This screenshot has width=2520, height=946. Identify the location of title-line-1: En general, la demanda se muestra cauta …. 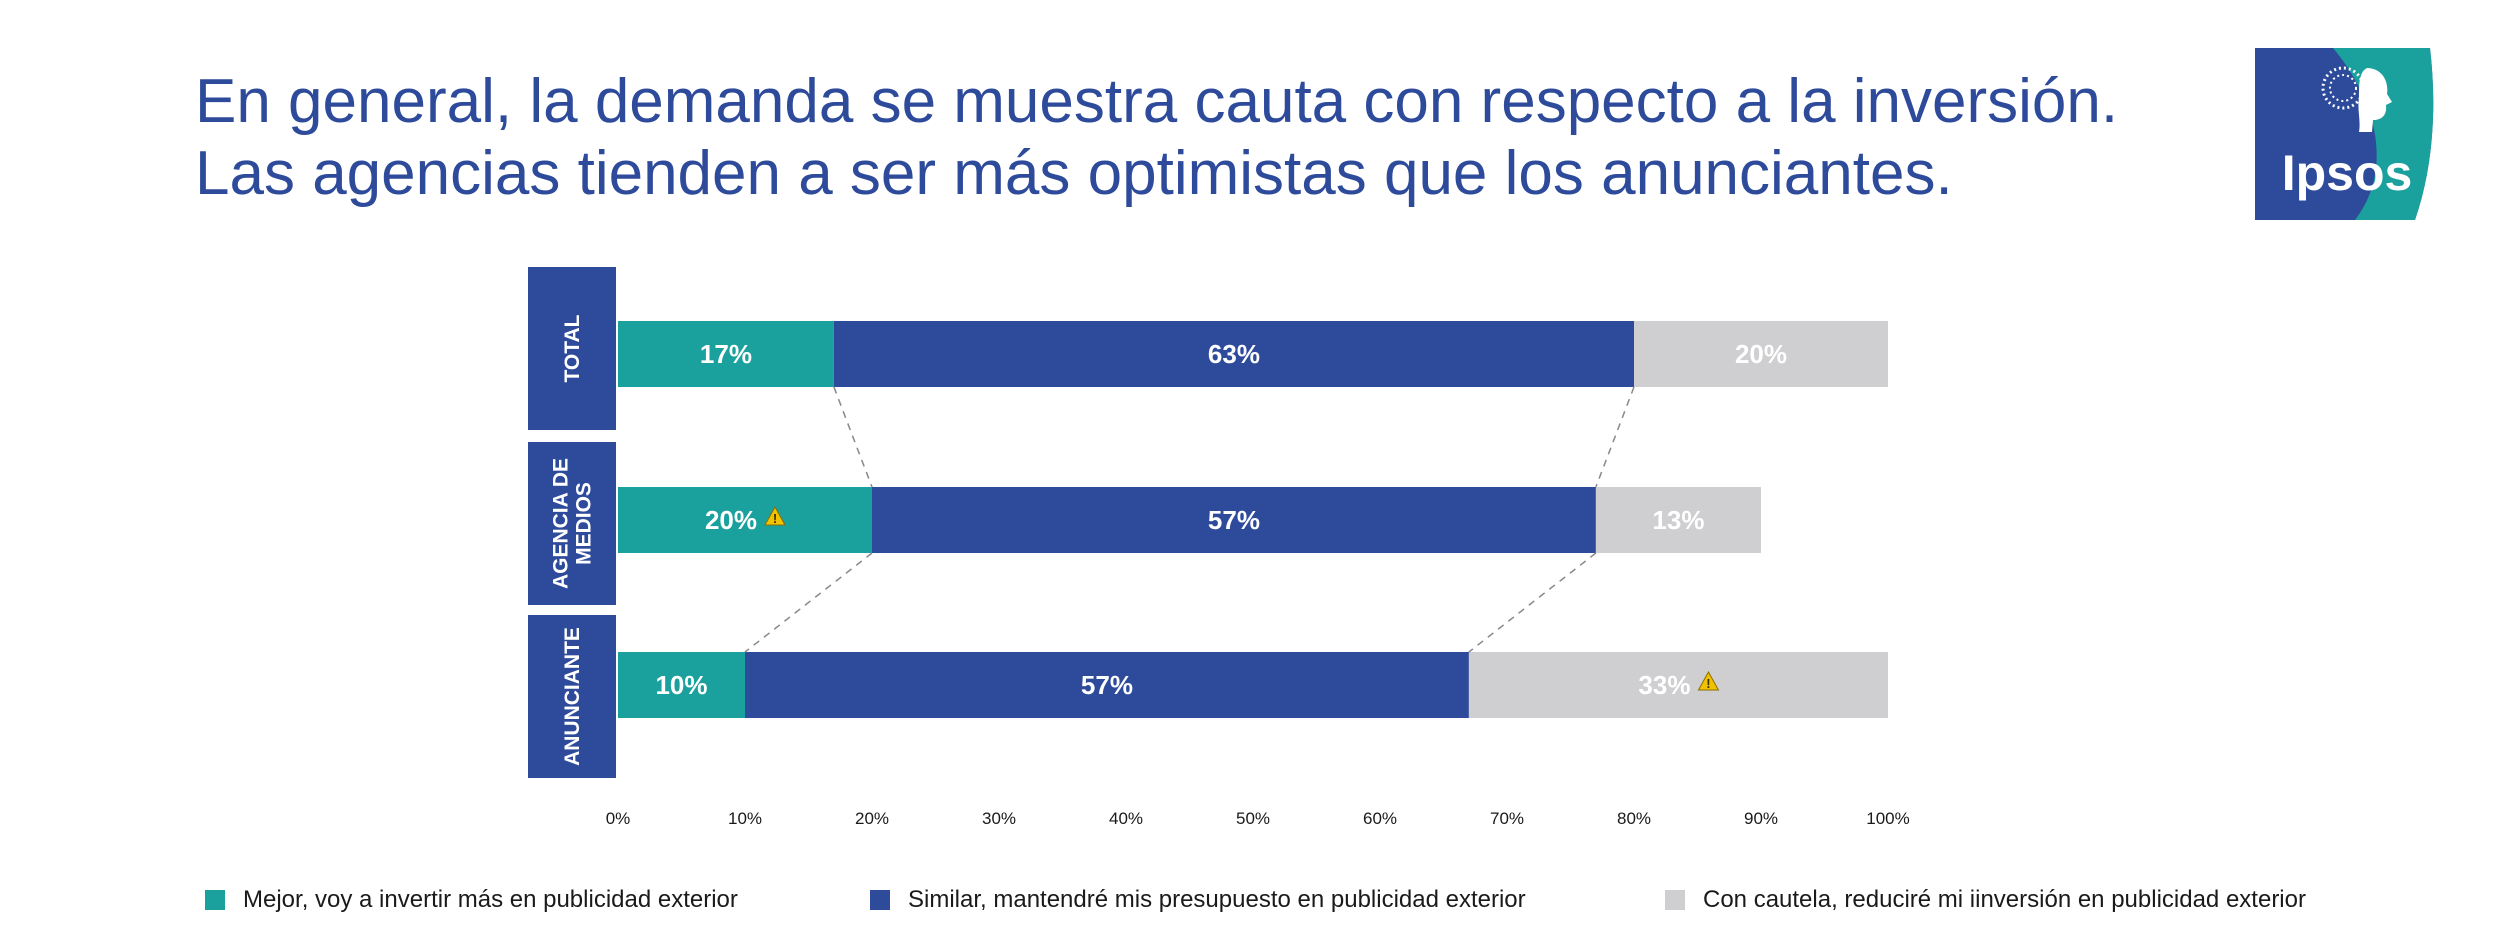
(1157, 101).